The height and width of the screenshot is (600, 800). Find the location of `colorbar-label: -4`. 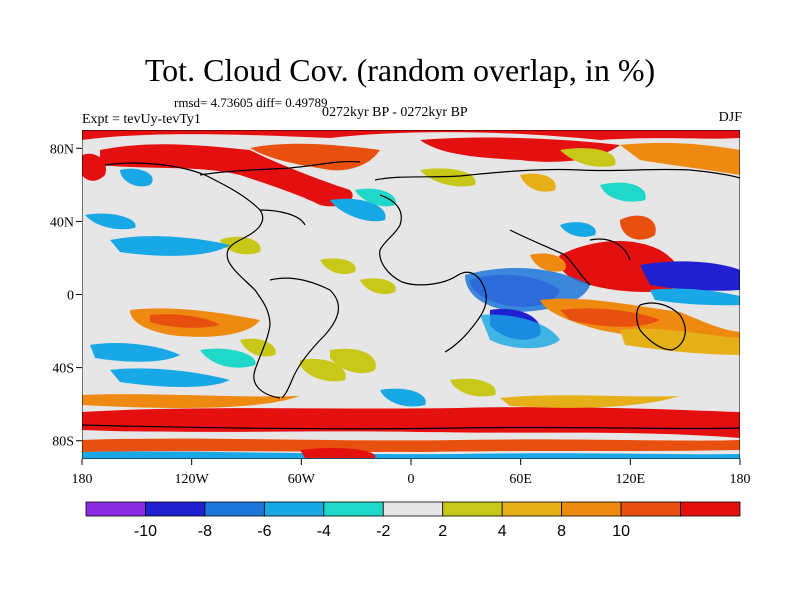

colorbar-label: -4 is located at coordinates (324, 531).